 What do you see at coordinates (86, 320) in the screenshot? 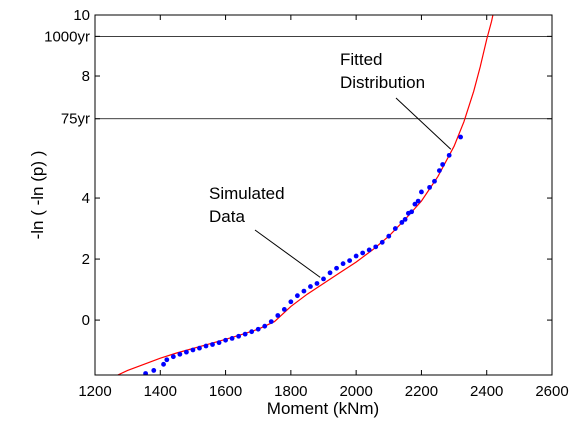
I see `y-tick-label: 0` at bounding box center [86, 320].